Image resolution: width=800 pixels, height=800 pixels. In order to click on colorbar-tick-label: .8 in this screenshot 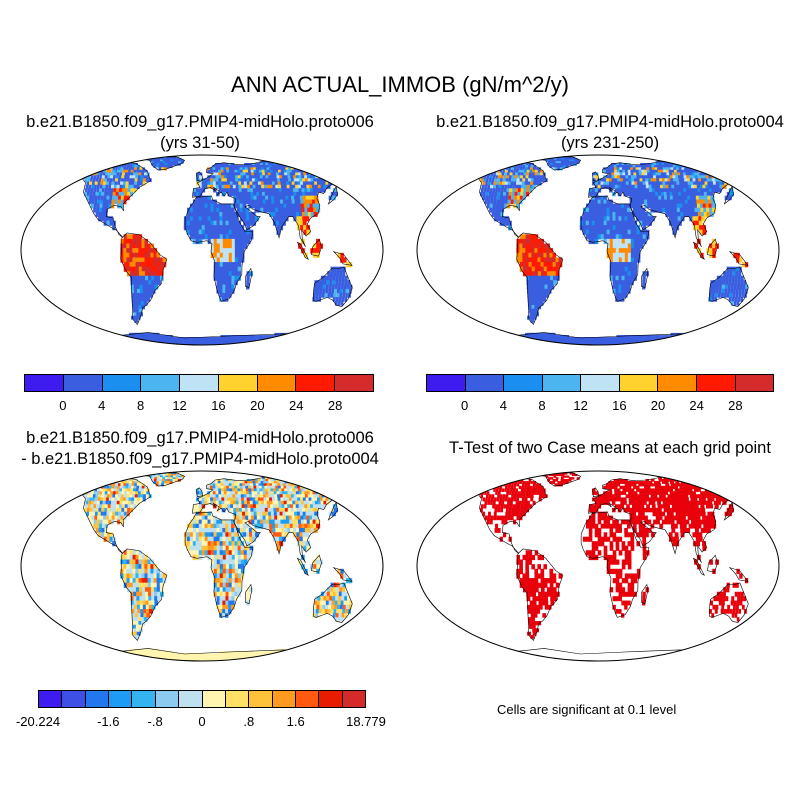, I will do `click(249, 721)`.